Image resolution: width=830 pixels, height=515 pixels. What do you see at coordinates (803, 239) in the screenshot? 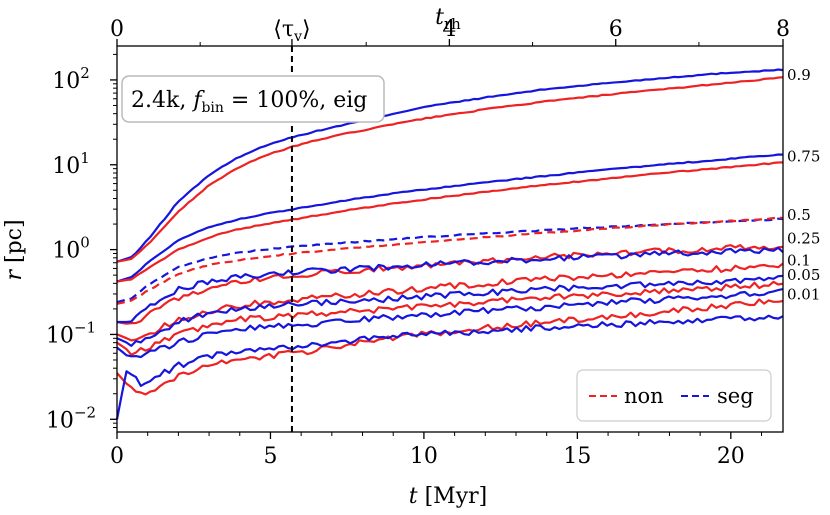
I see `right-label: 0.25` at bounding box center [803, 239].